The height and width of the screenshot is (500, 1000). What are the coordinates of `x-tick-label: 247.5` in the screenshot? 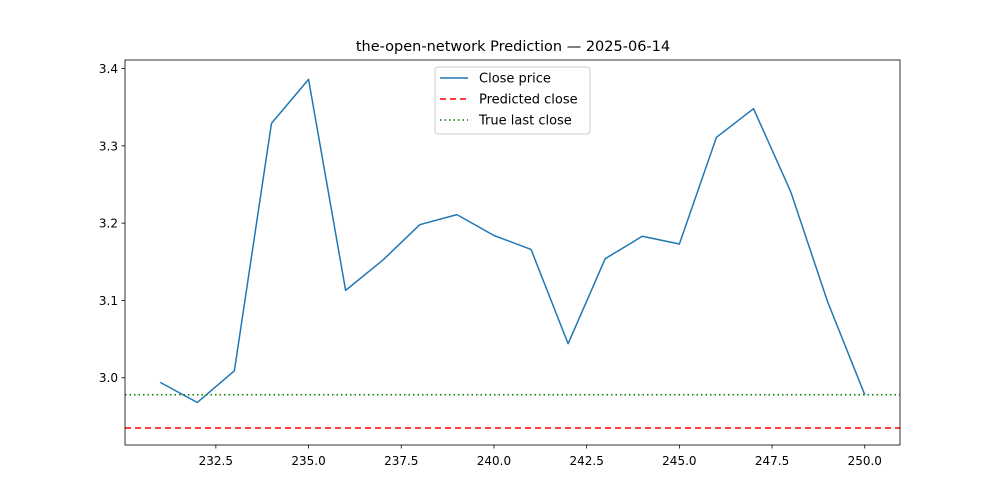 It's located at (772, 461).